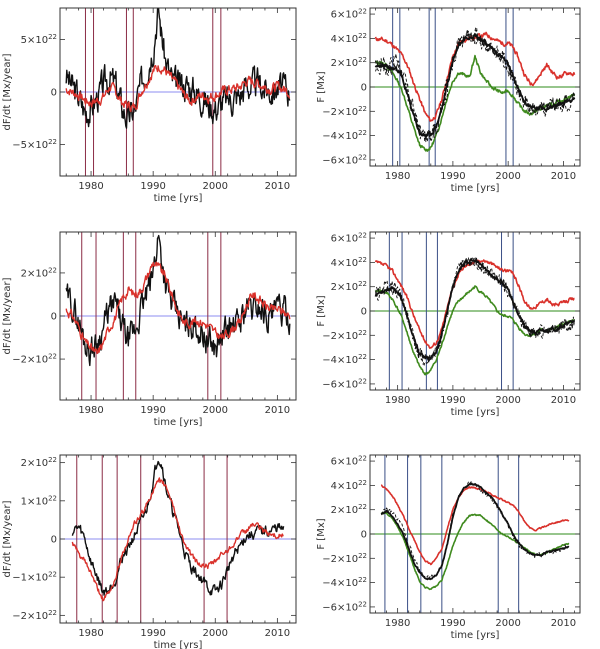 The width and height of the screenshot is (600, 649). Describe the element at coordinates (34, 577) in the screenshot. I see `y-tick-label: −1×10²²` at that location.